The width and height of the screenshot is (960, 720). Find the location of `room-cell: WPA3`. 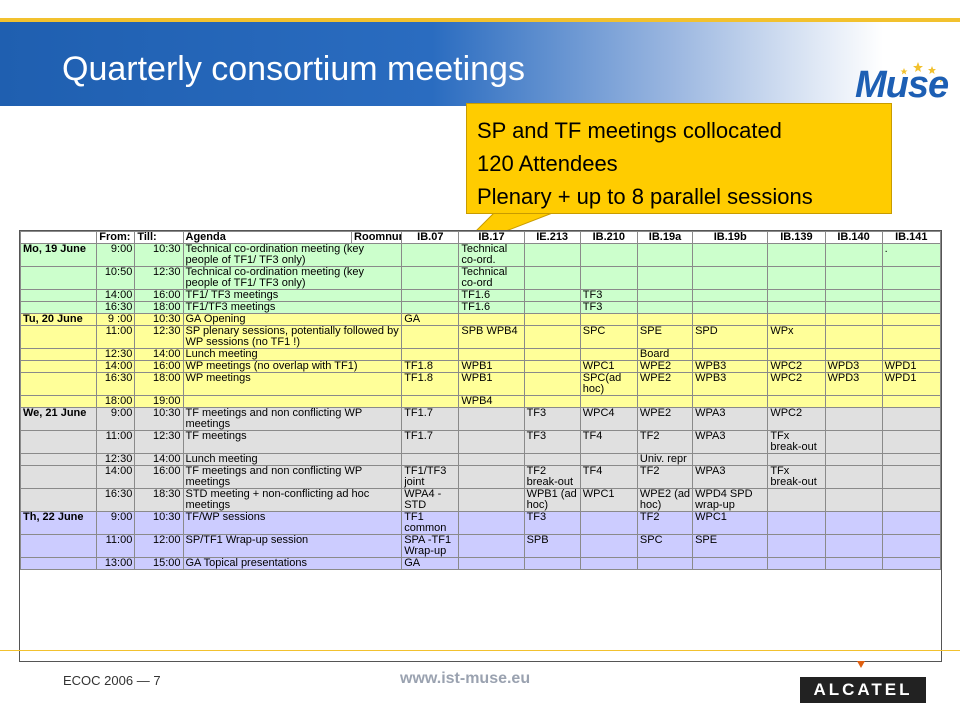

room-cell: WPA3 is located at coordinates (730, 419).